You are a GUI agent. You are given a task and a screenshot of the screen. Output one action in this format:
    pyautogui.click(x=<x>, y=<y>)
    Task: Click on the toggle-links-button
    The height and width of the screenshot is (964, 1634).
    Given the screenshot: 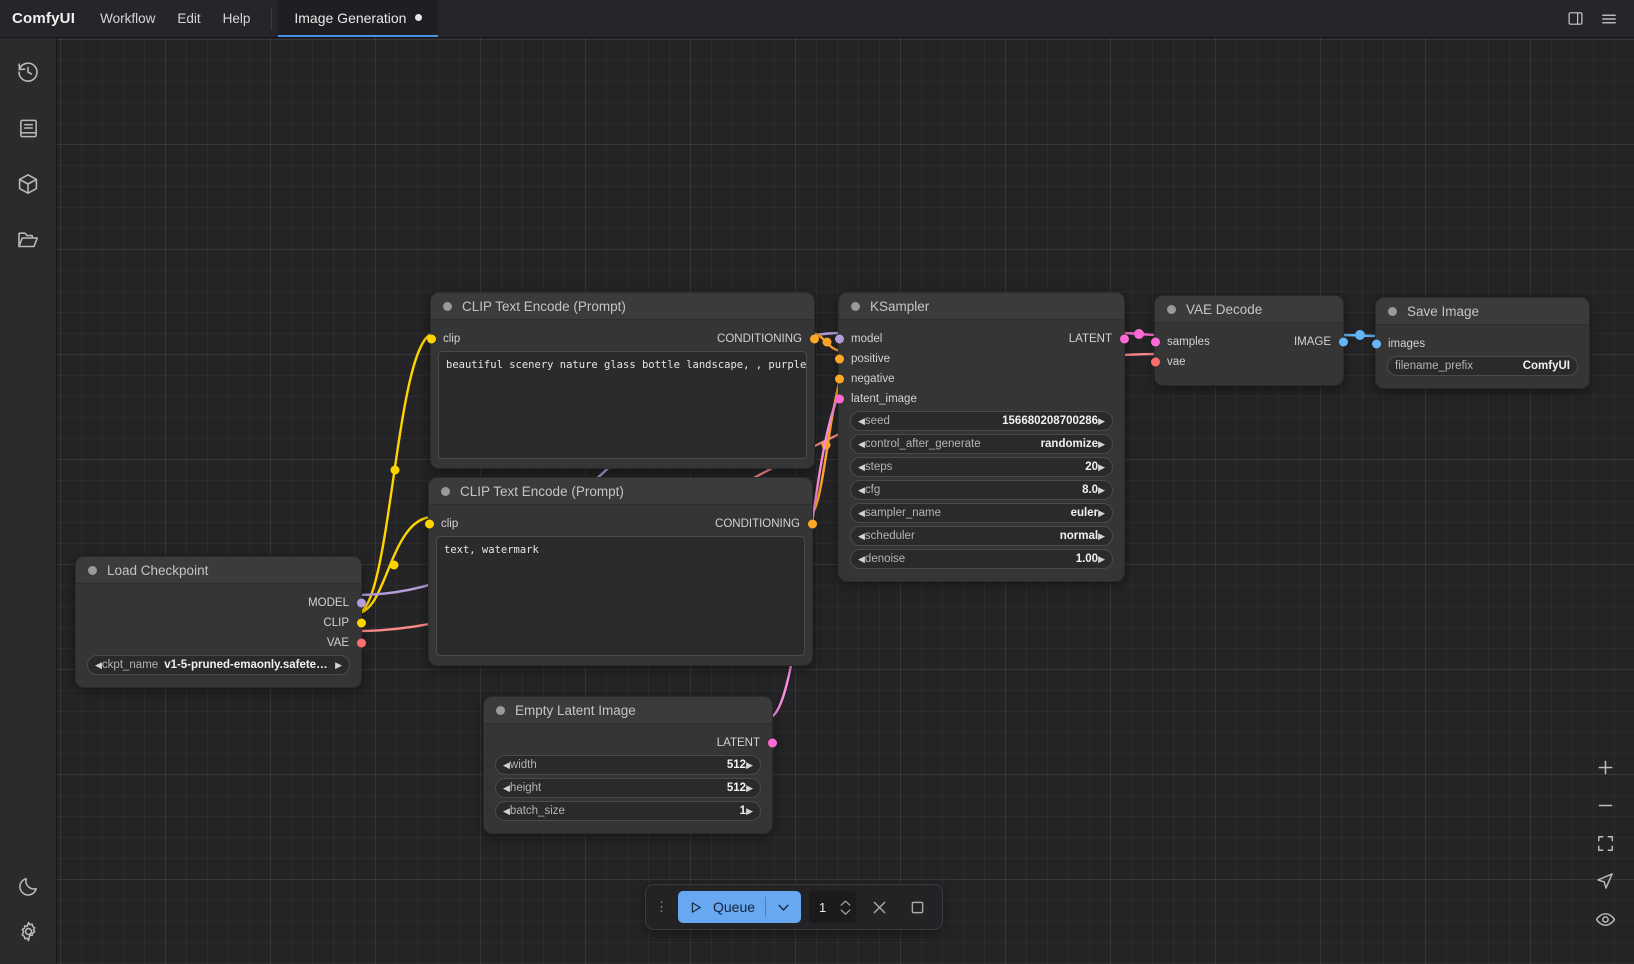 What is the action you would take?
    pyautogui.click(x=1605, y=919)
    